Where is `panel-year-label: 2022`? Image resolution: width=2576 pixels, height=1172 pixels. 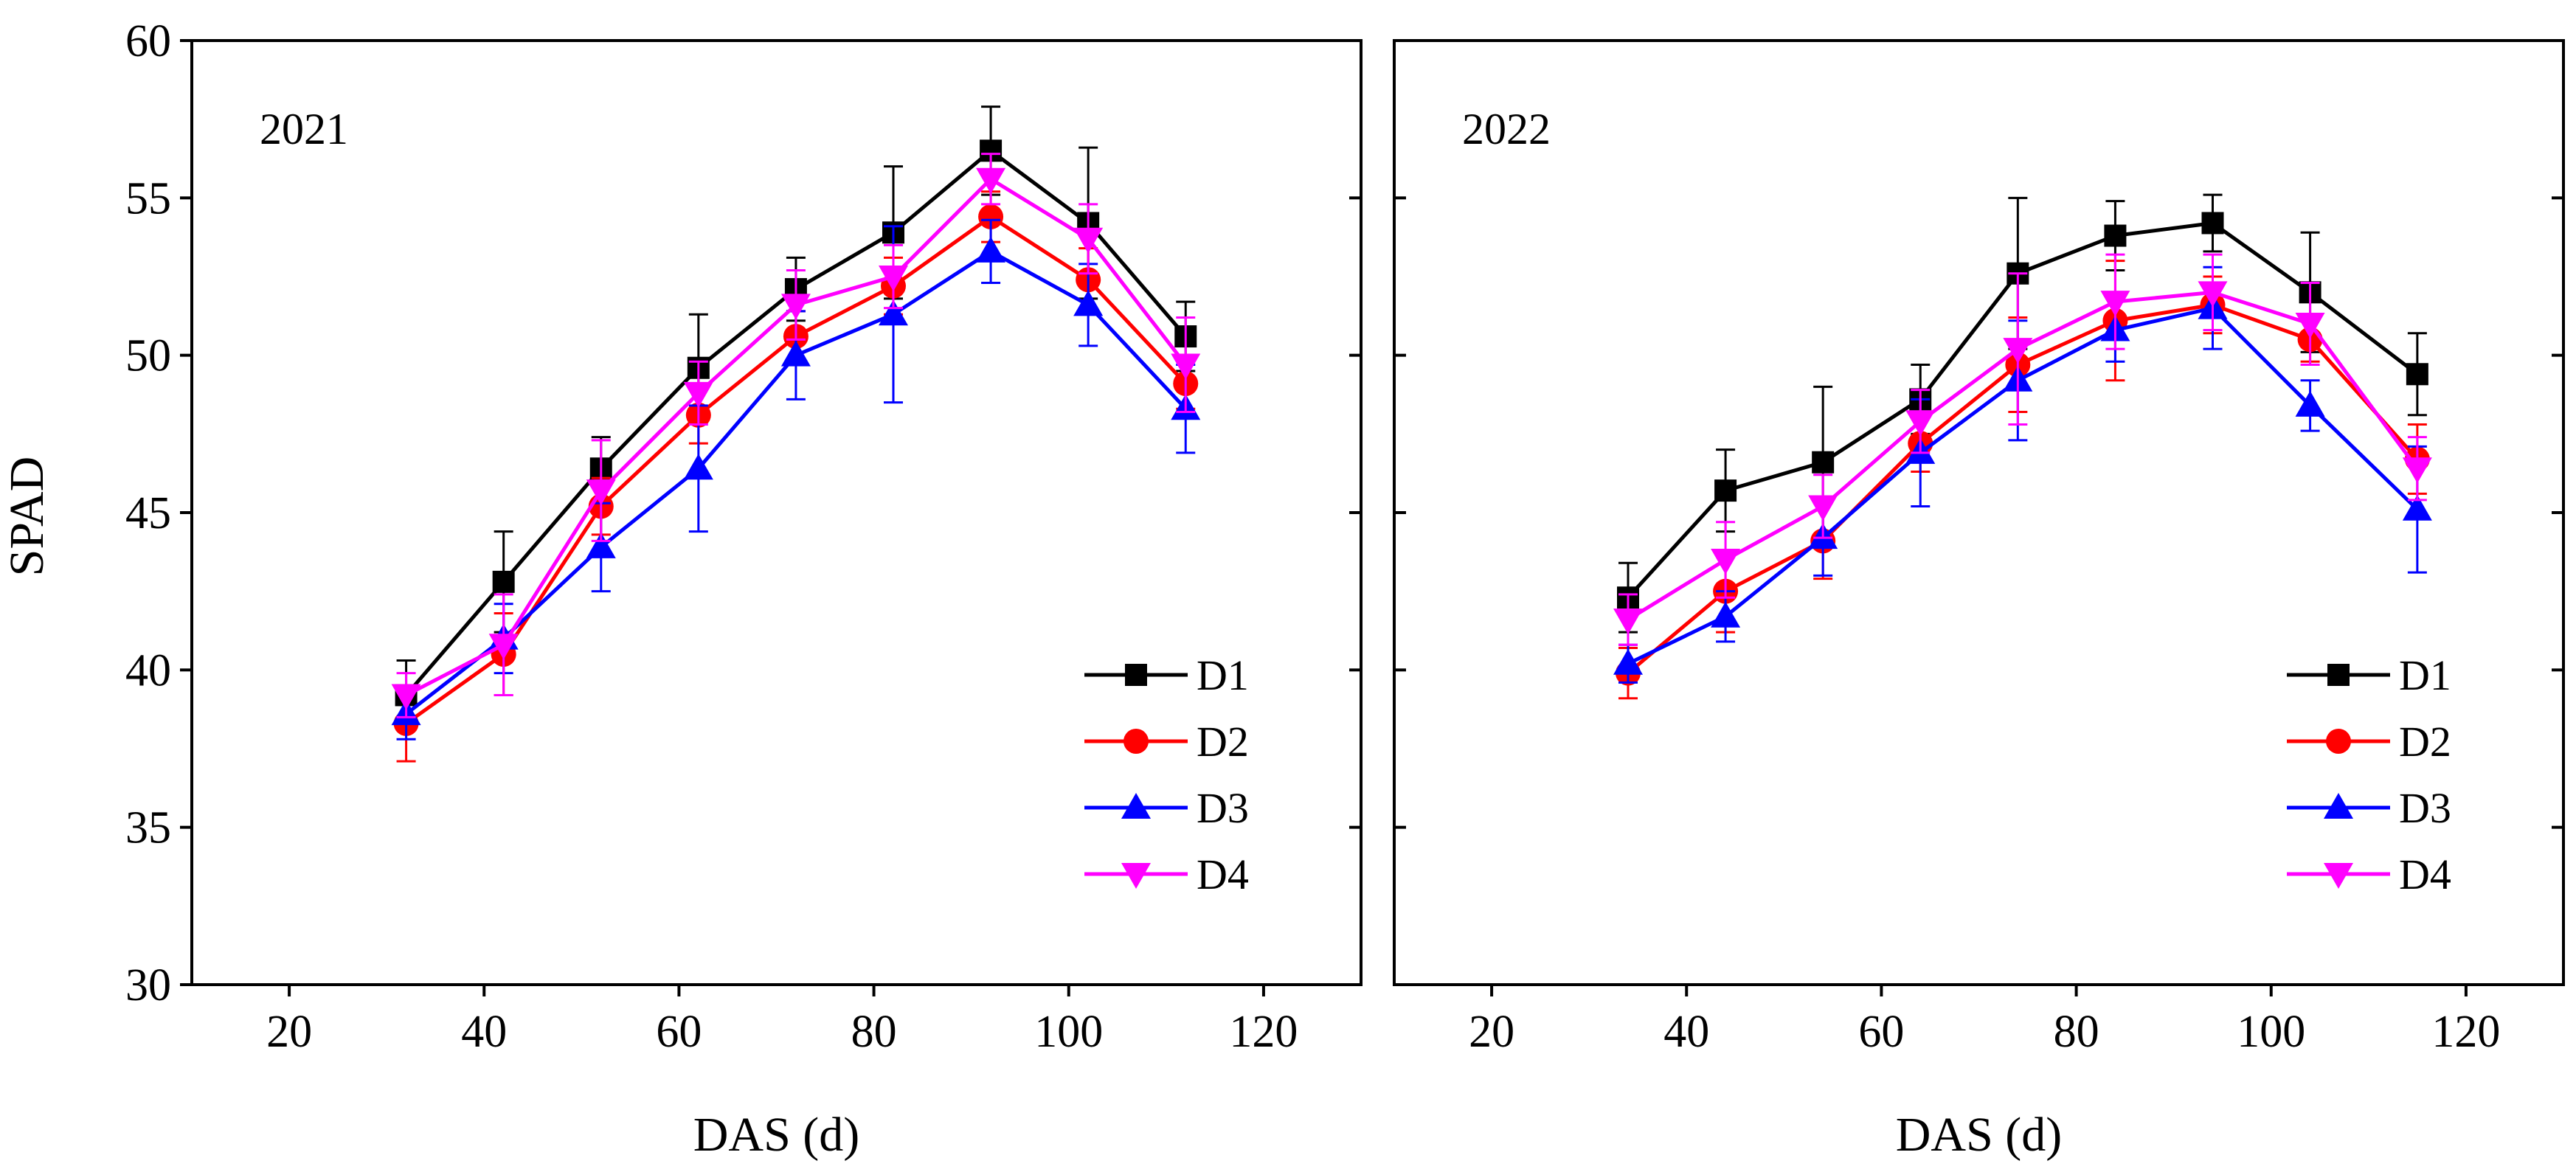 panel-year-label: 2022 is located at coordinates (1507, 129).